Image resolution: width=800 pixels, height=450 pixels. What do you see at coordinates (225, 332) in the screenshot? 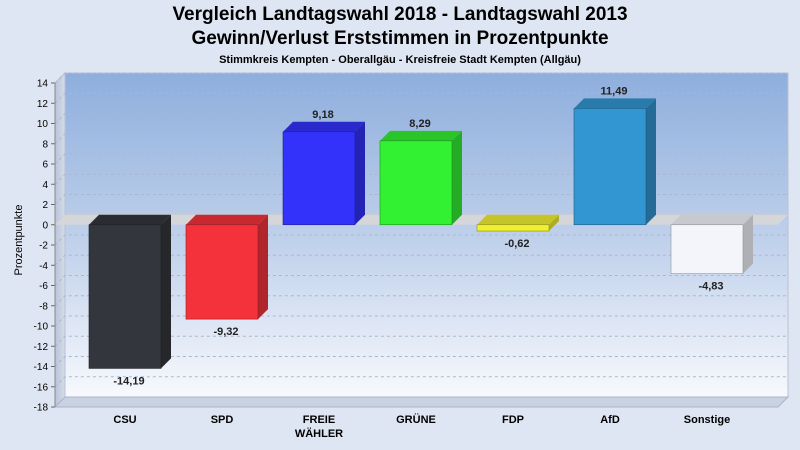
I see `data-label: -9,32` at bounding box center [225, 332].